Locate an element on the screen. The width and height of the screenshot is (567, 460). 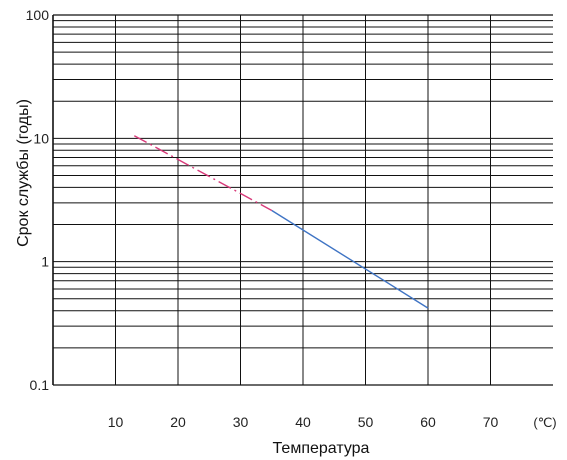
y-tick-label: 1 is located at coordinates (45, 262).